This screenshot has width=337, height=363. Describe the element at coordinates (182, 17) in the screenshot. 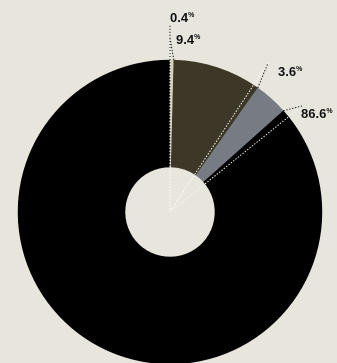

I see `data-label: 0.4%` at that location.